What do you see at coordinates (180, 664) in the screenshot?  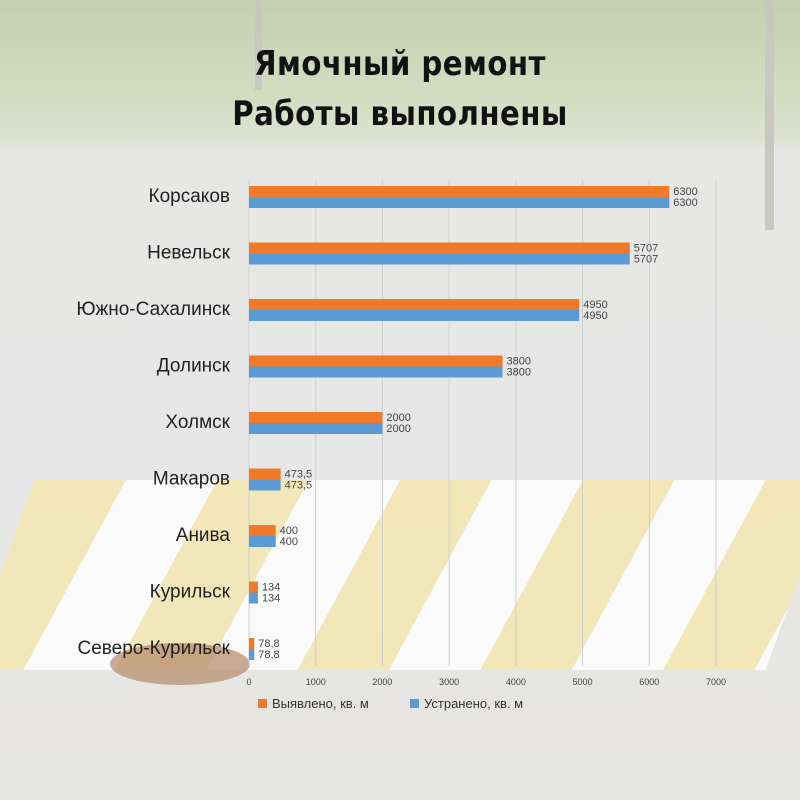 I see `manhole-cover` at bounding box center [180, 664].